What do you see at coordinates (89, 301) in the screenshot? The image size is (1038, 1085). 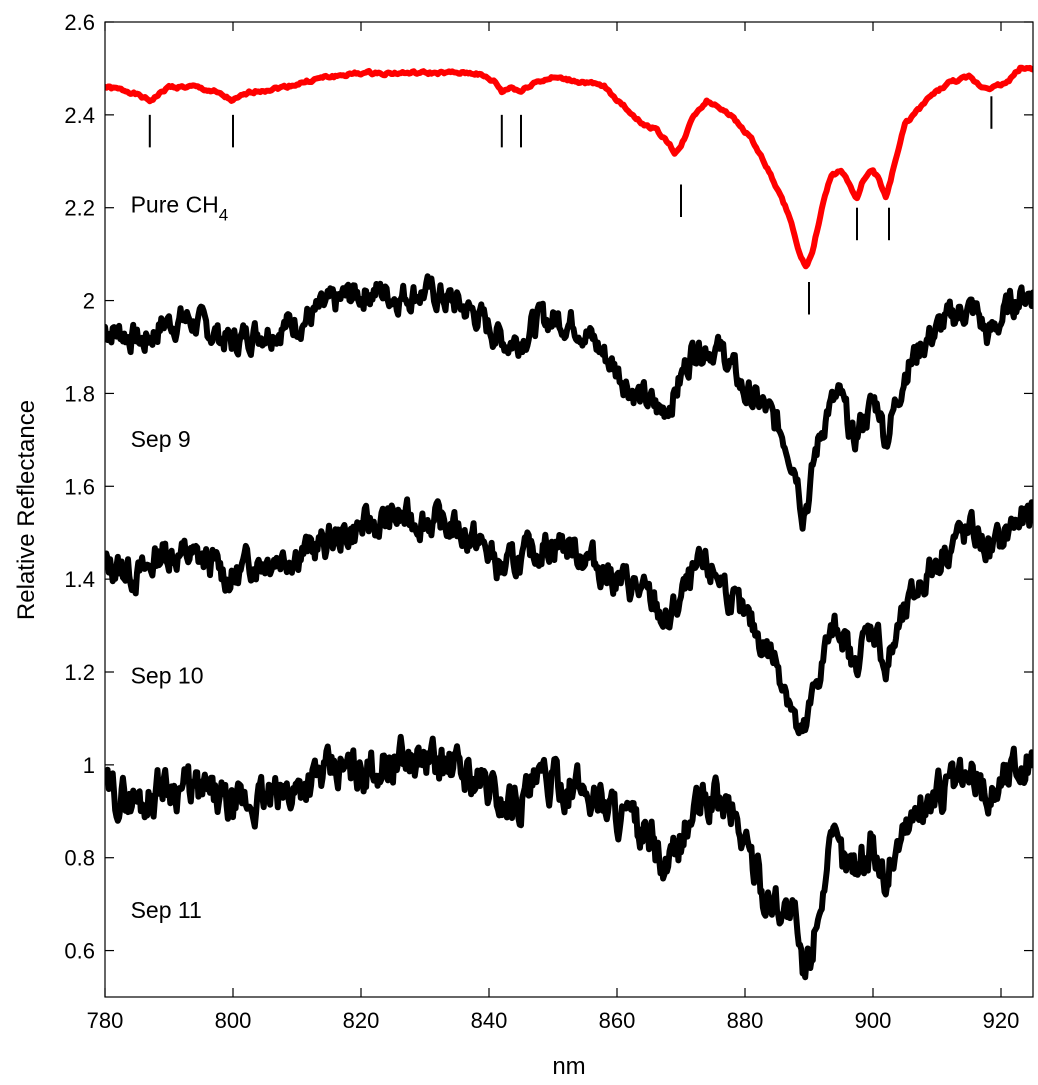 I see `y-tick-label: 2` at bounding box center [89, 301].